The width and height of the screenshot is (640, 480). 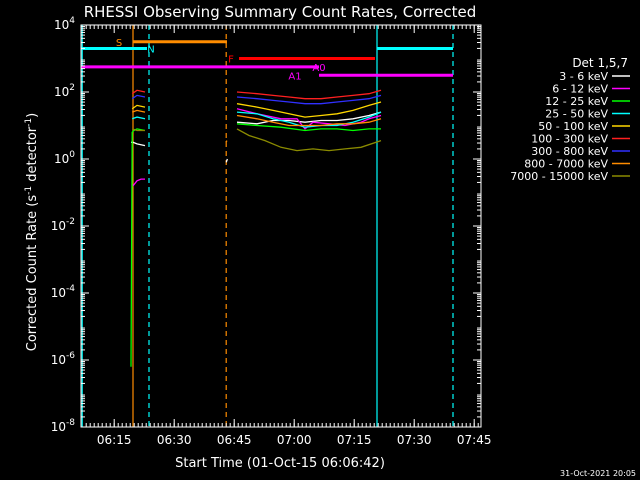 I want to click on x-tick-label: 06:30, so click(x=174, y=440).